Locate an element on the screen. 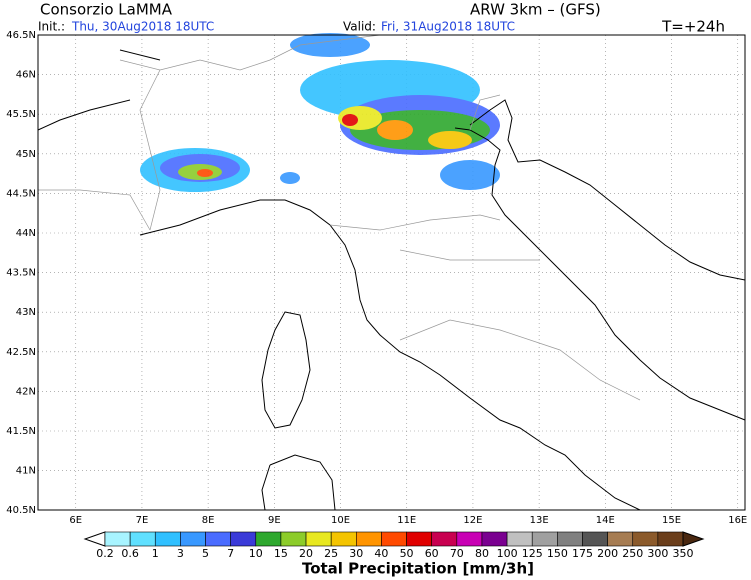 The height and width of the screenshot is (580, 751). colorbar-label: 10 is located at coordinates (256, 553).